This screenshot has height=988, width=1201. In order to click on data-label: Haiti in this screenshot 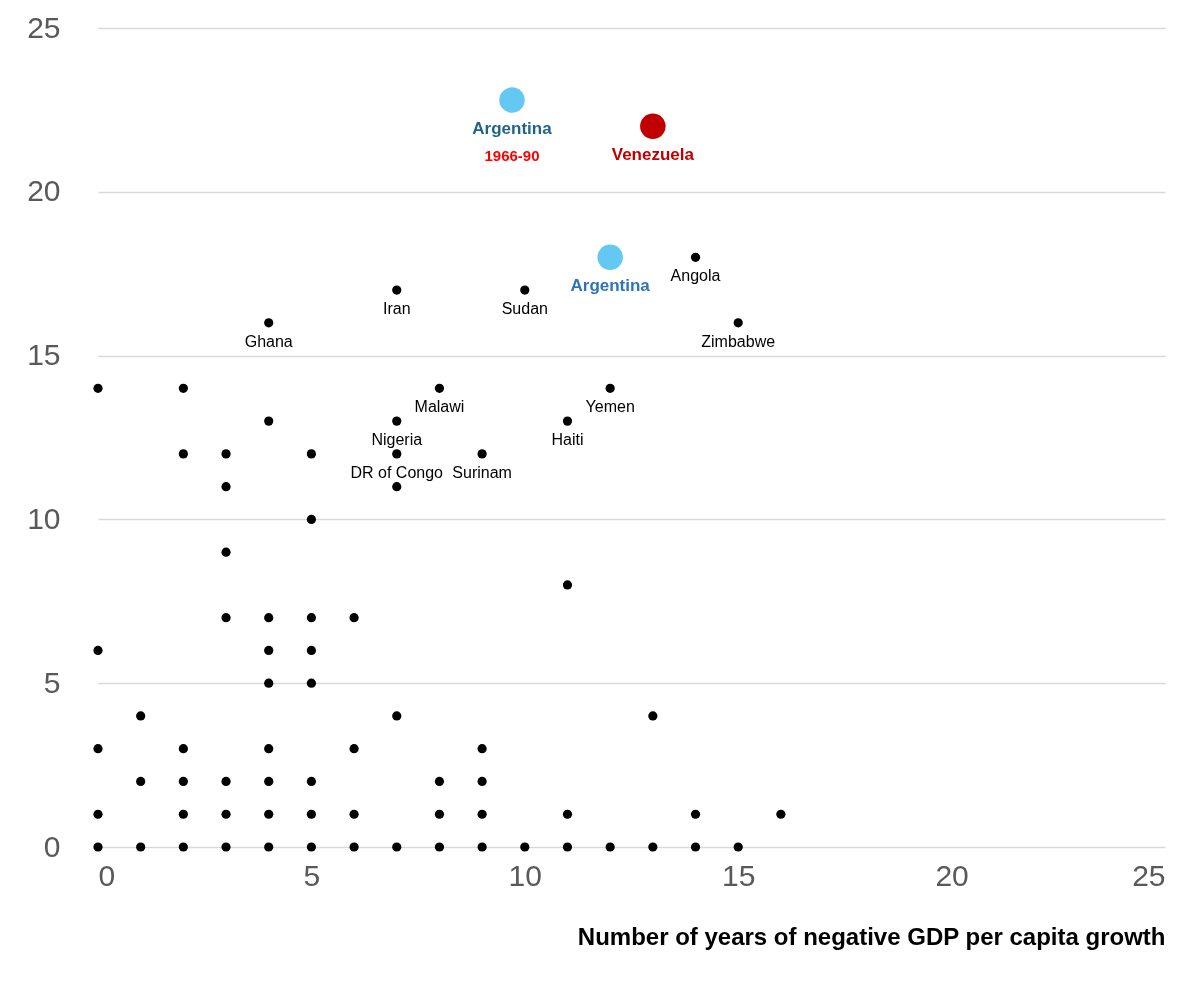, I will do `click(567, 440)`.